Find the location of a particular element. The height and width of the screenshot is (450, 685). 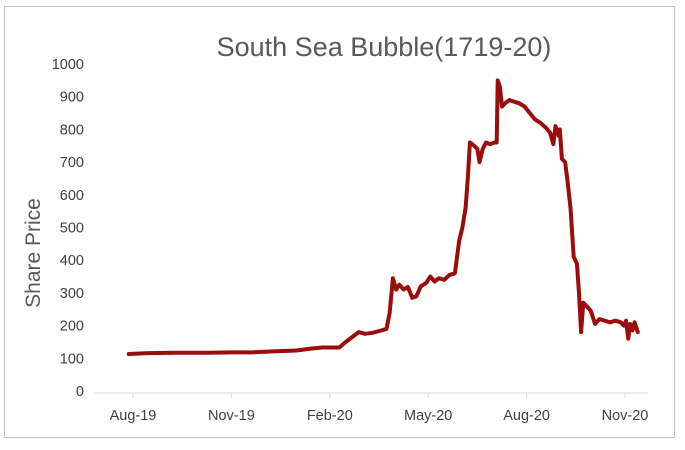

y-axis-label: Share Price is located at coordinates (33, 253).